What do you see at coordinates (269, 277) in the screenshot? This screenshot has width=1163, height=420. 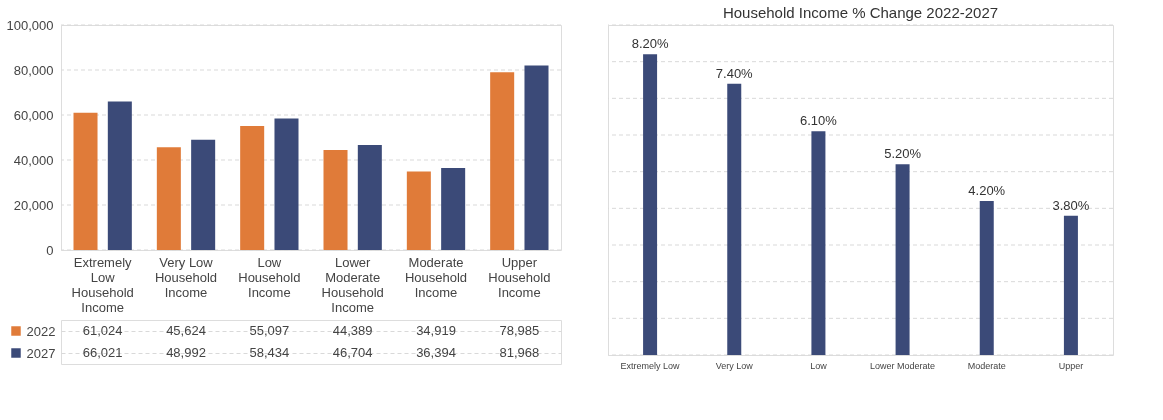 I see `x-tick-label: Low Household Income` at bounding box center [269, 277].